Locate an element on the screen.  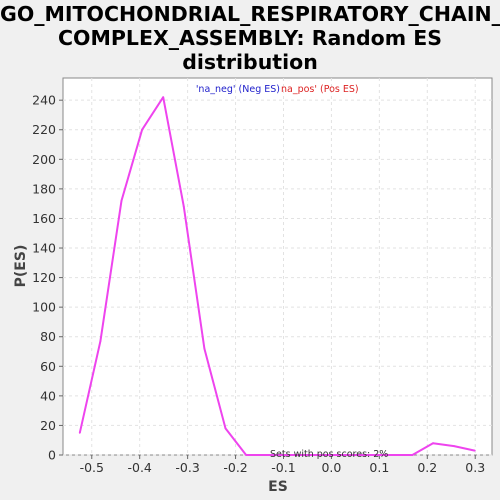
y-tick-label: 20 is located at coordinates (48, 425).